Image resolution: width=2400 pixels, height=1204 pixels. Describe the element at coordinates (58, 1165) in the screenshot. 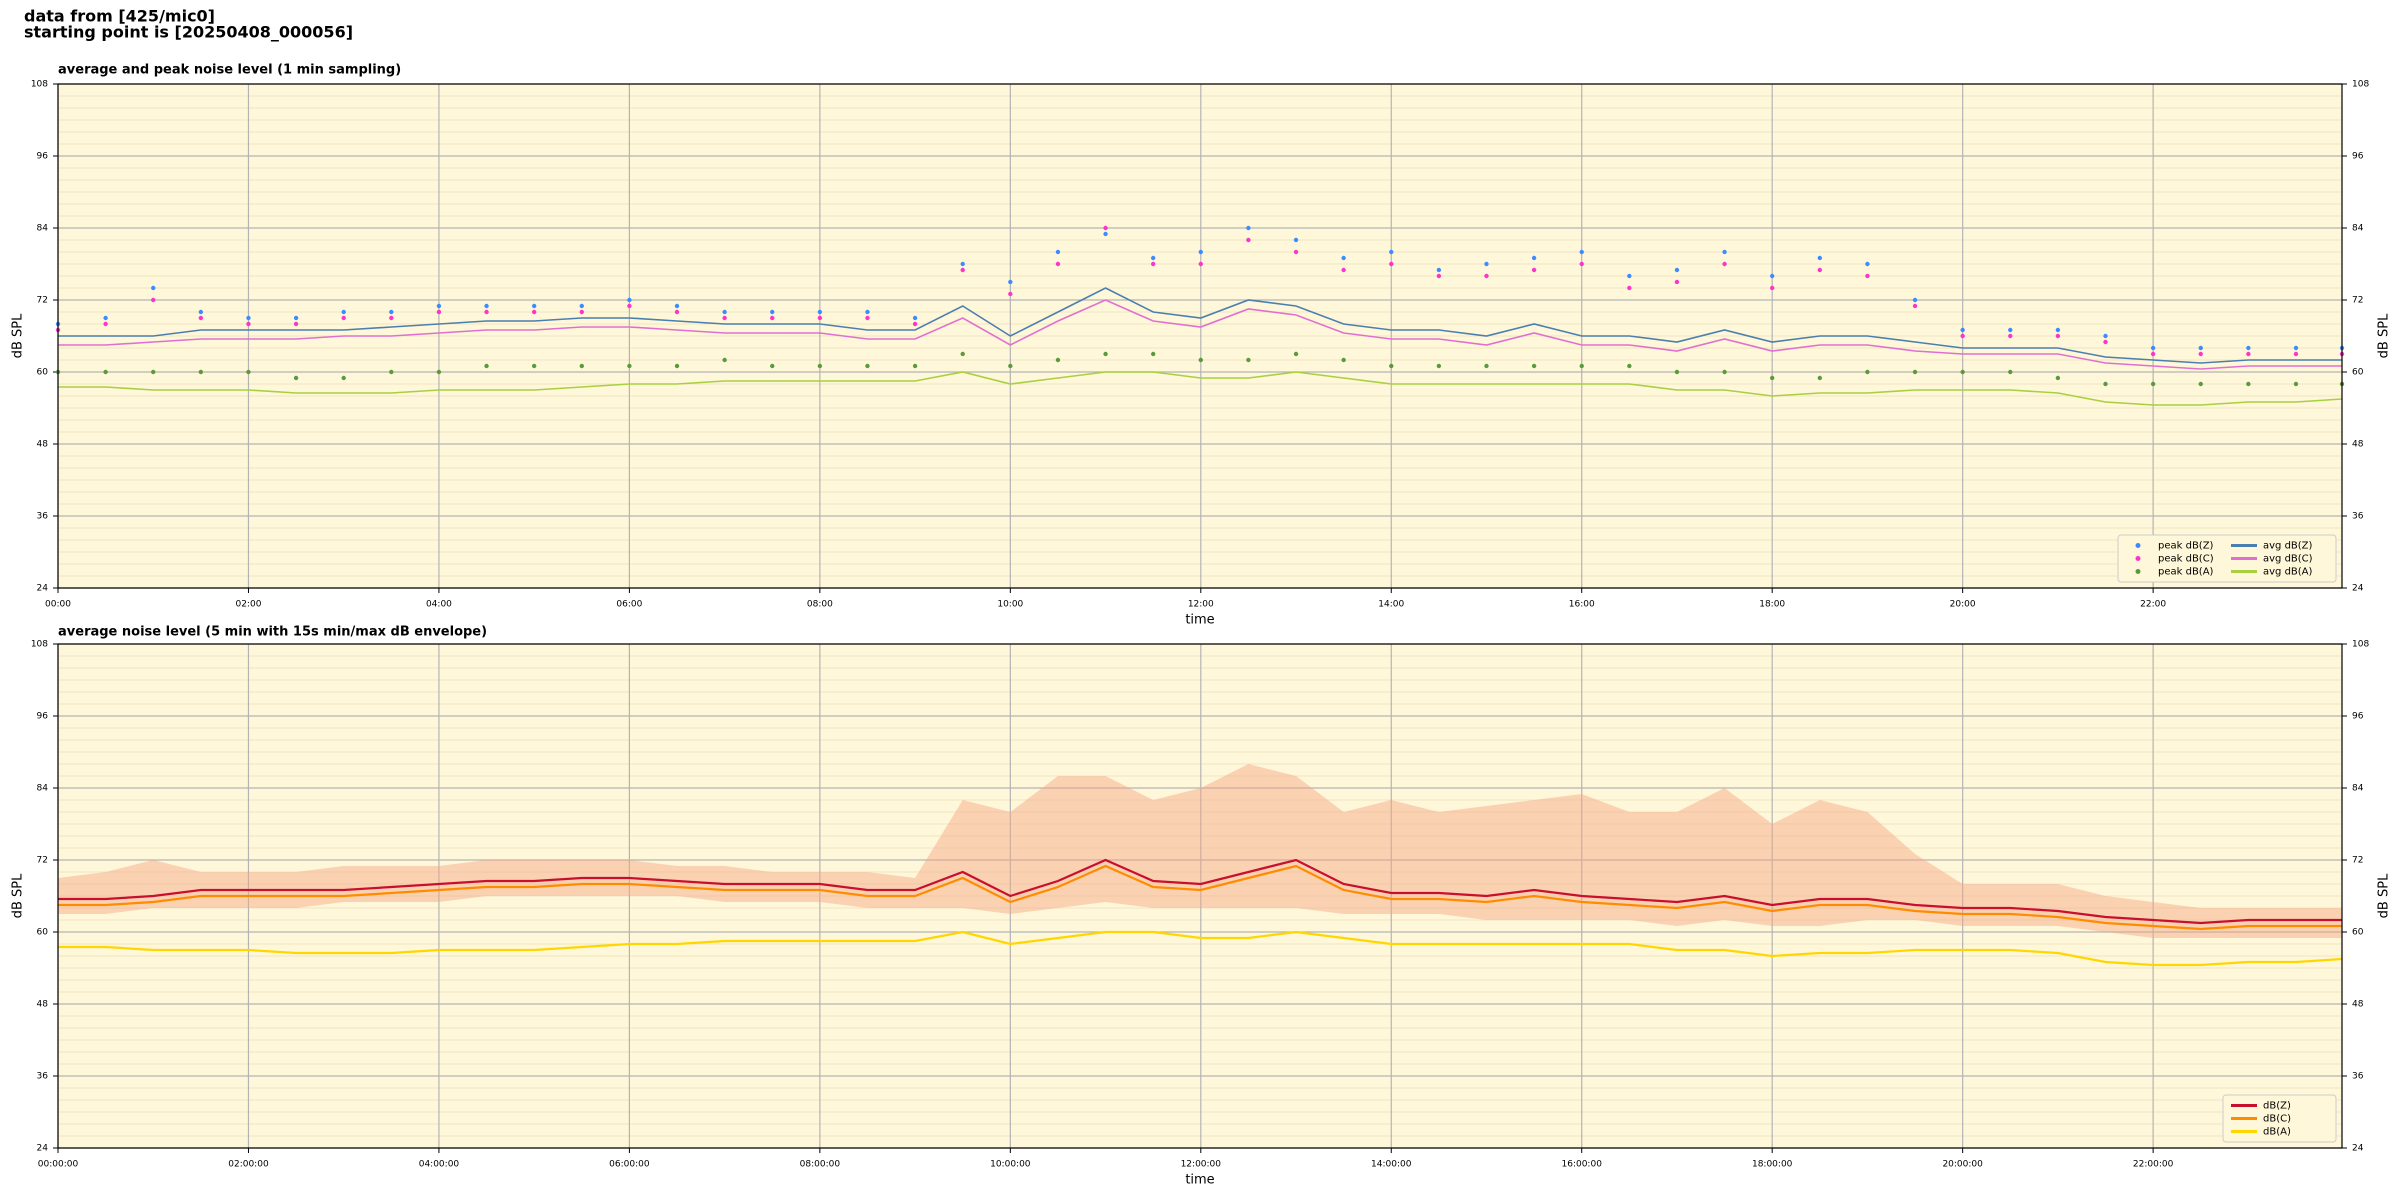

I see `x-tick-label: 00:00:00` at that location.